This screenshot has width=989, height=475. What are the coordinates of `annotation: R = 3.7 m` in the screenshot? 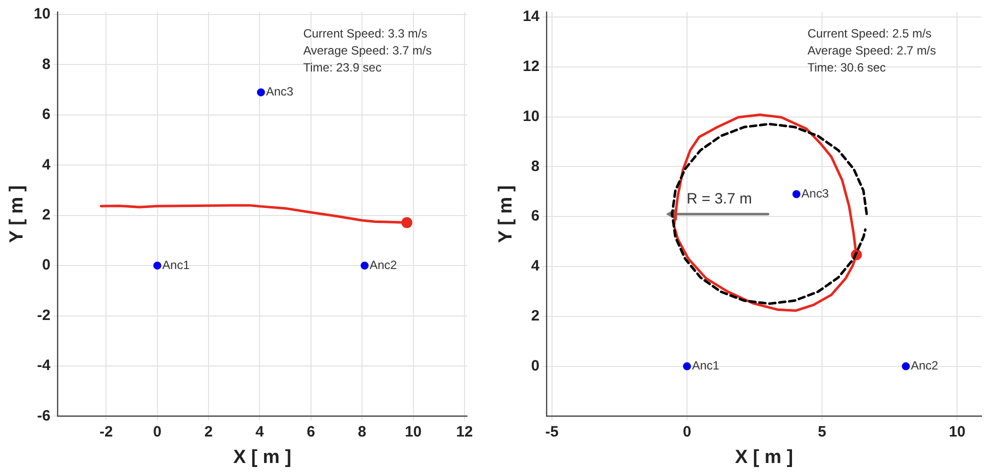 It's located at (719, 199).